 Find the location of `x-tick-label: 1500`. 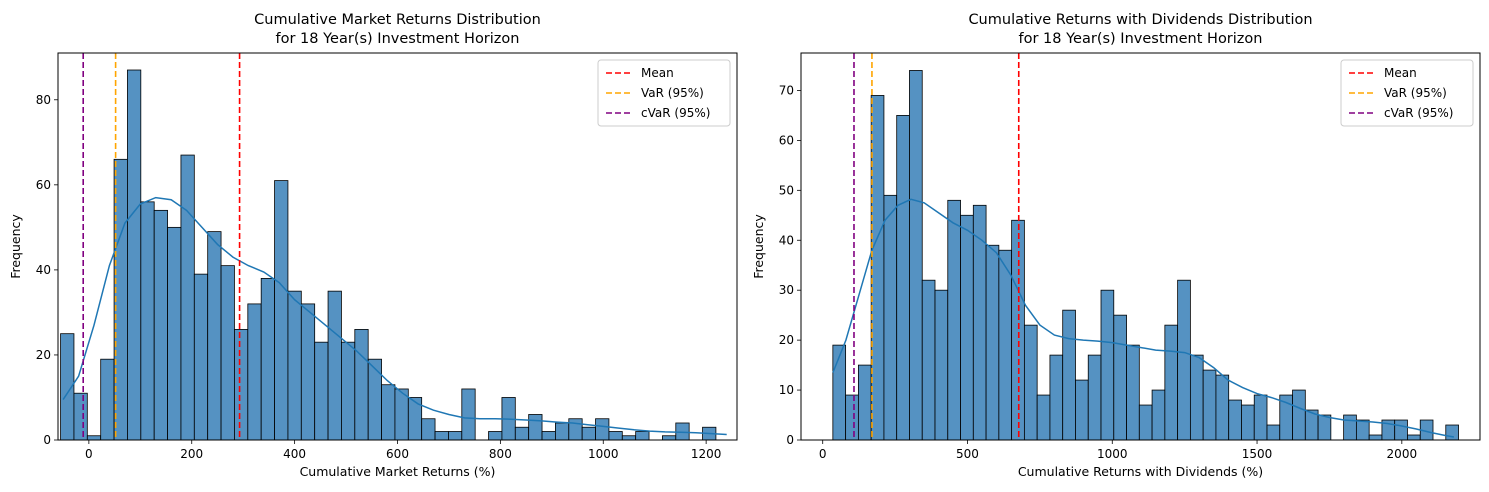

x-tick-label: 1500 is located at coordinates (1257, 454).